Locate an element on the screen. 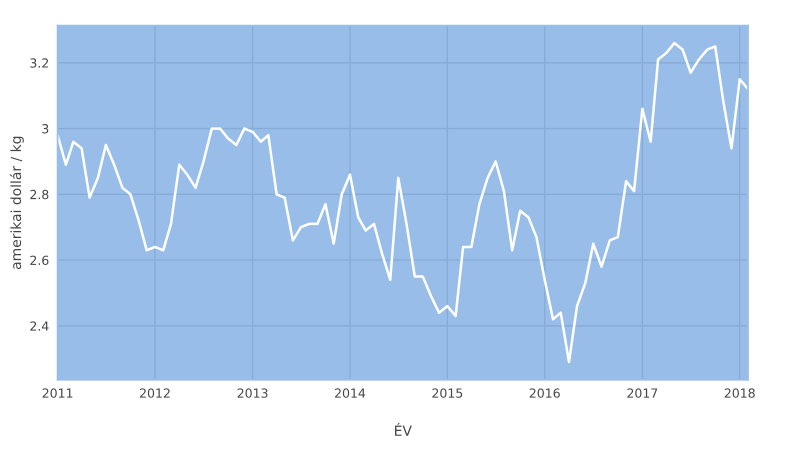 This screenshot has height=450, width=800. x-tick-label: 2013 is located at coordinates (253, 393).